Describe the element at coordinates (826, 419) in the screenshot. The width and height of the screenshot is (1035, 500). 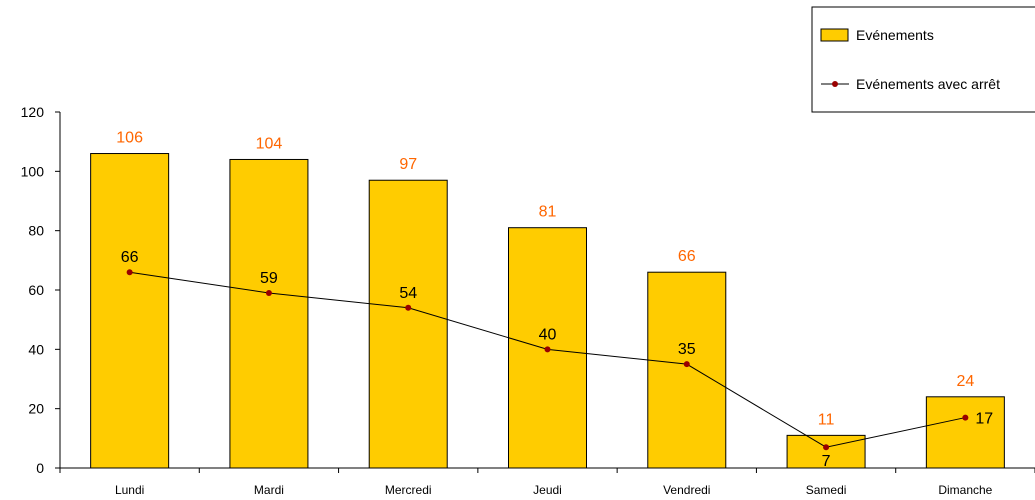
I see `bar-data-label: 11` at that location.